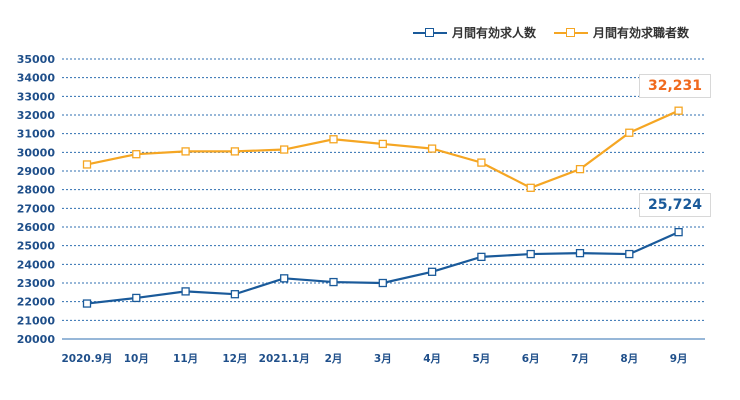  What do you see at coordinates (432, 359) in the screenshot?
I see `x-tick-label: 4月` at bounding box center [432, 359].